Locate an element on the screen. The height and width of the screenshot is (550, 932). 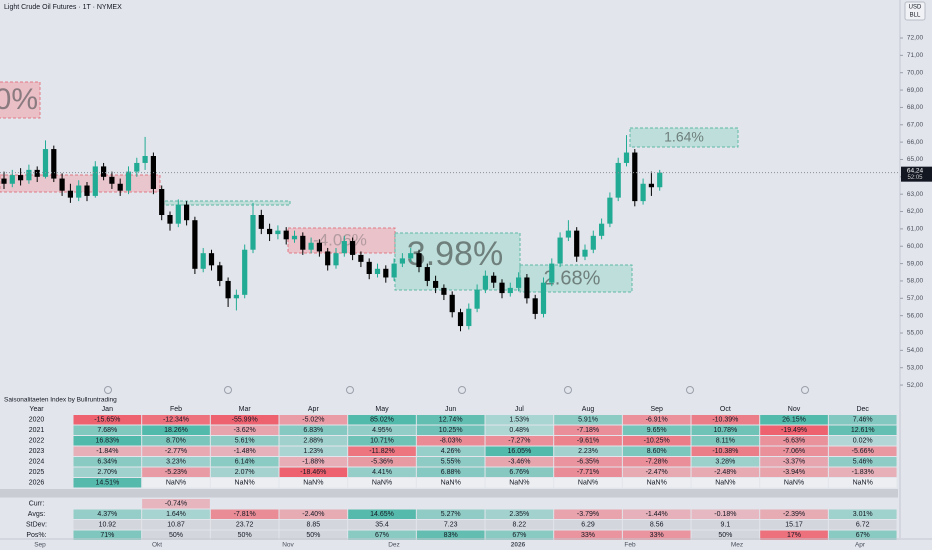
cell-text: 1.53% is located at coordinates (519, 420).